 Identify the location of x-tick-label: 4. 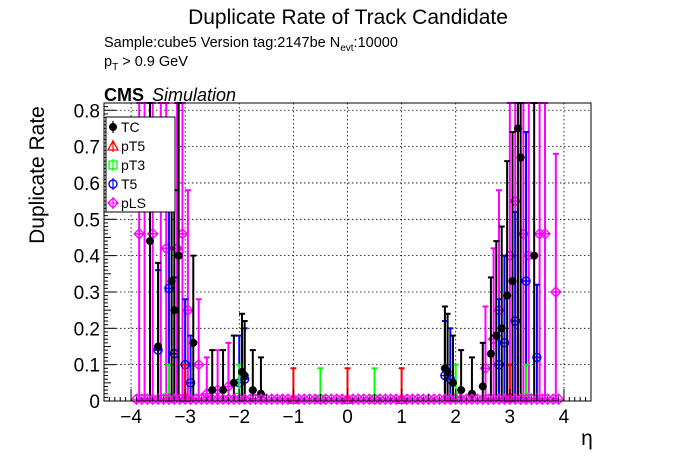
(564, 417).